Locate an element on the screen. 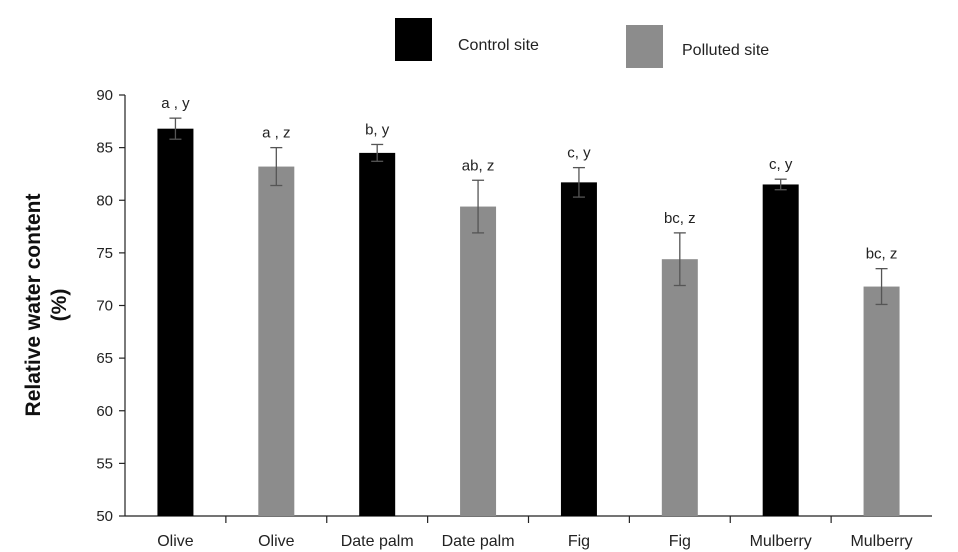 The width and height of the screenshot is (958, 552). data-label-7: c, y is located at coordinates (781, 164).